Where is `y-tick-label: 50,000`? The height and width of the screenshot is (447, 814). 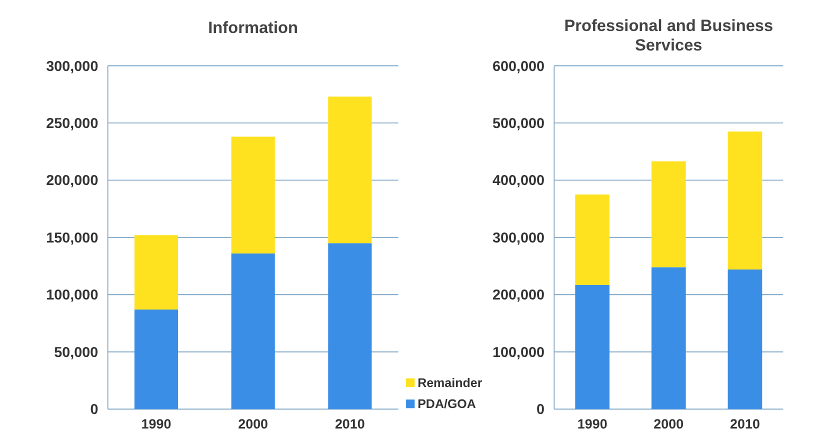
y-tick-label: 50,000 is located at coordinates (76, 352).